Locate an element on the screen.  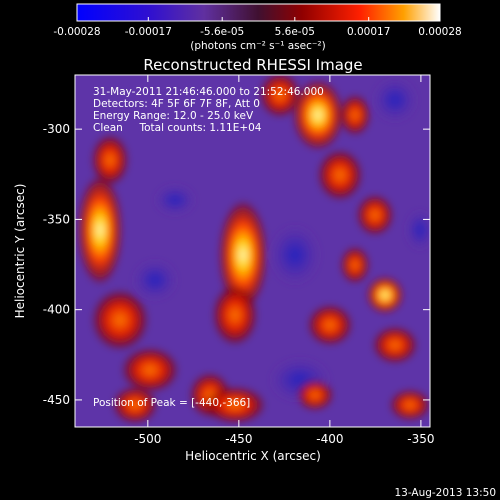
image-title: Reconstructed RHESSI Image is located at coordinates (252, 65).